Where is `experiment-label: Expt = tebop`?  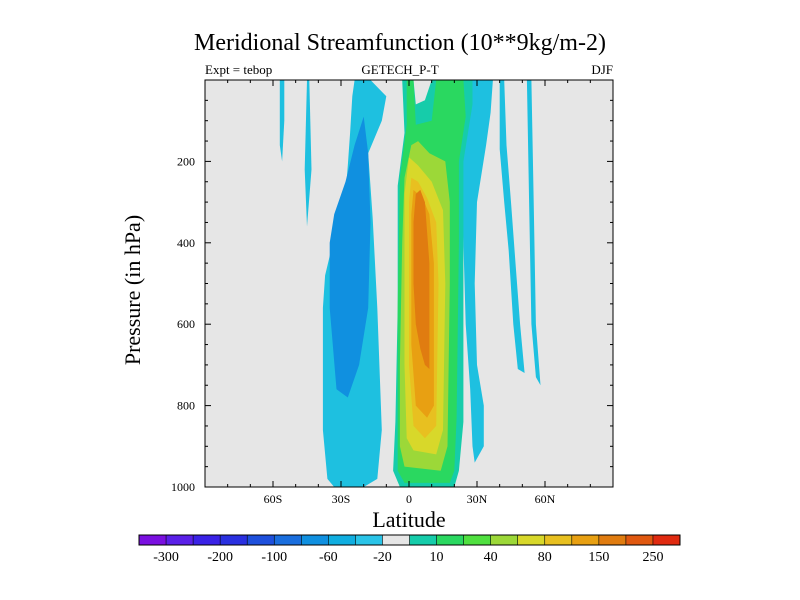 experiment-label: Expt = tebop is located at coordinates (239, 69).